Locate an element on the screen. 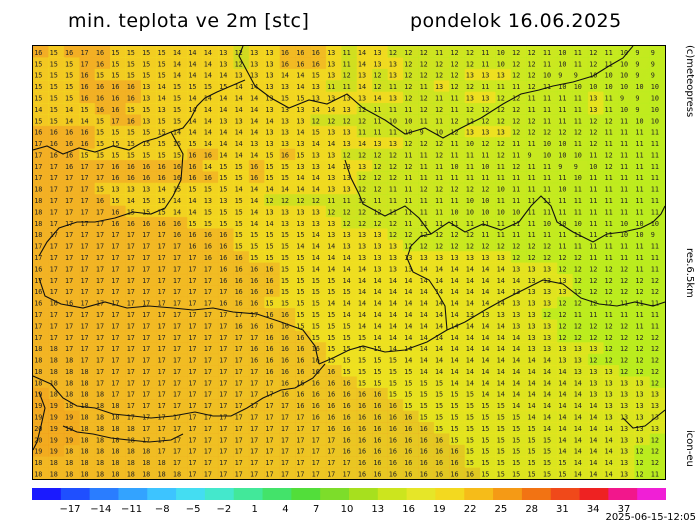 The width and height of the screenshot is (700, 525). colorbar-tick-label: 1 is located at coordinates (254, 509).